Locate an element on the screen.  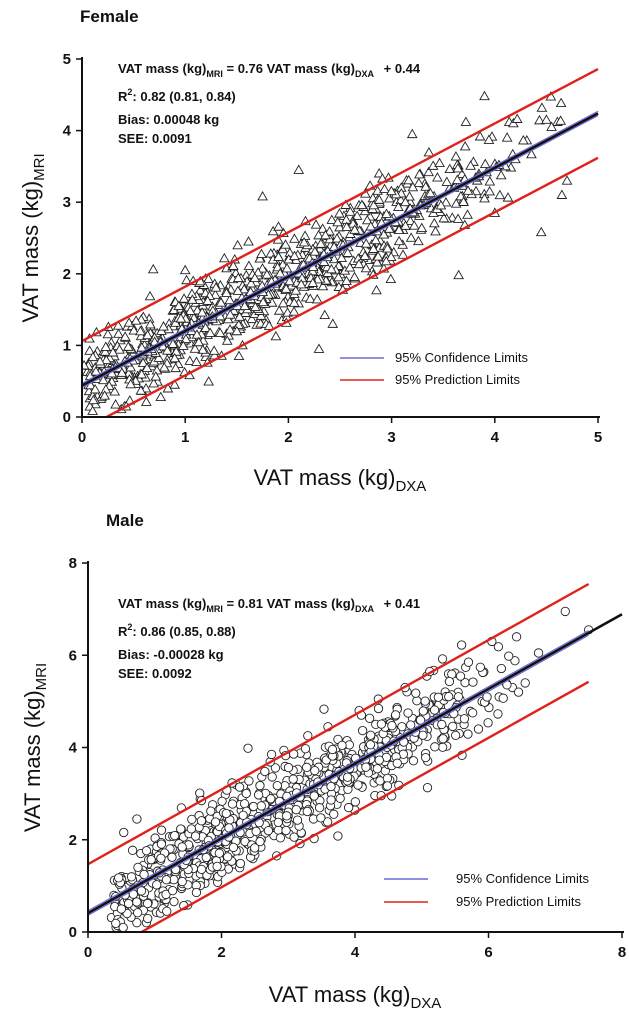
male-x-tick-label: 4 is located at coordinates (355, 952).